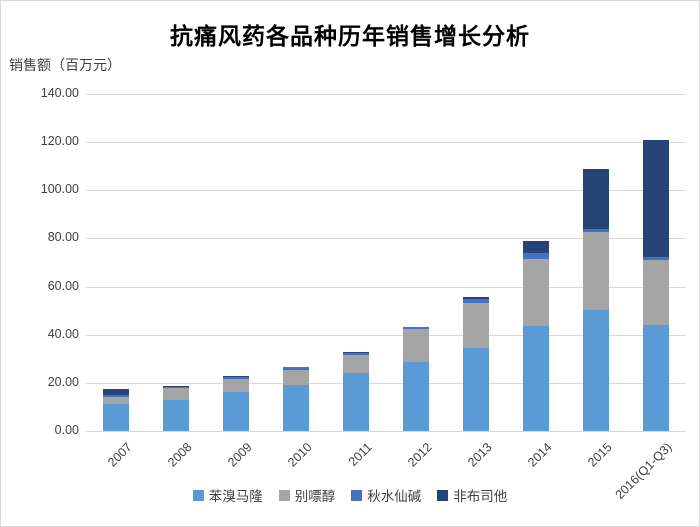 This screenshot has width=700, height=527. Describe the element at coordinates (420, 455) in the screenshot. I see `x-tick-label: 2012` at that location.